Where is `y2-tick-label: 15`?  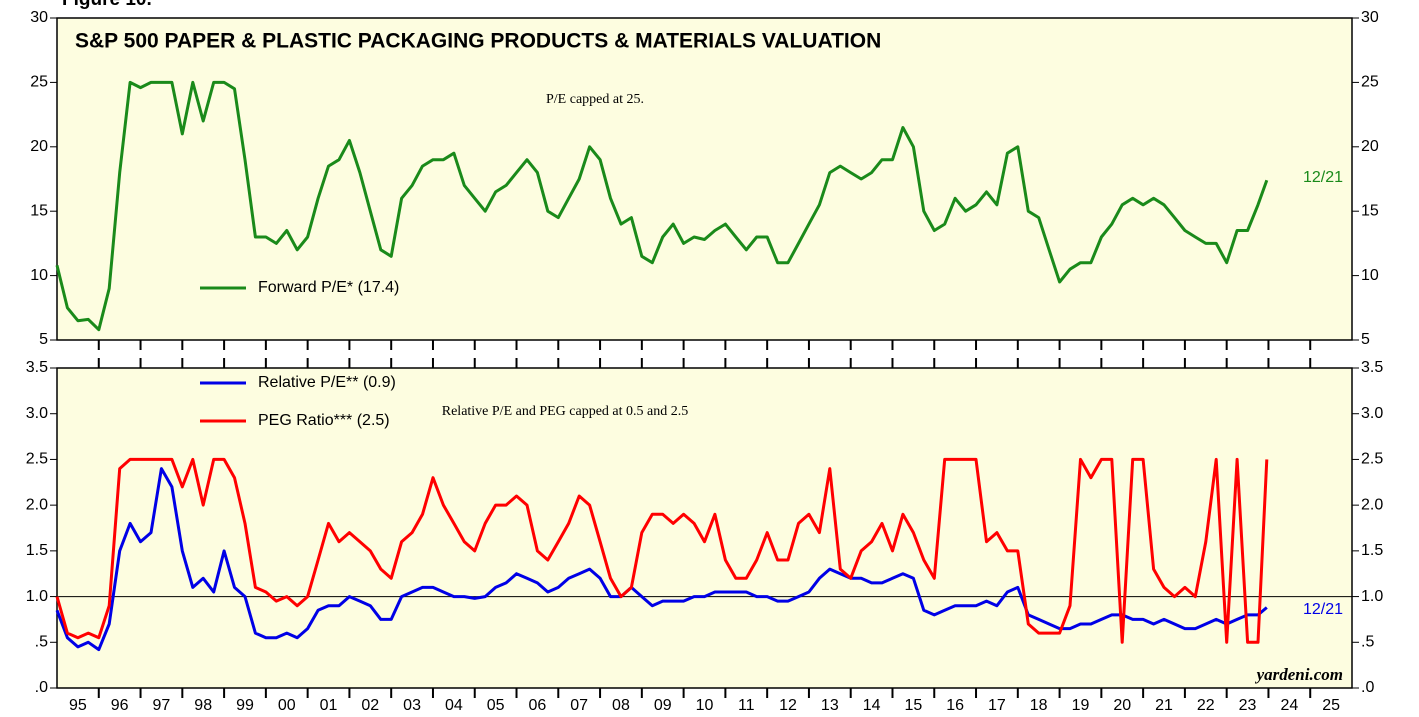
y2-tick-label: 15 is located at coordinates (1370, 210).